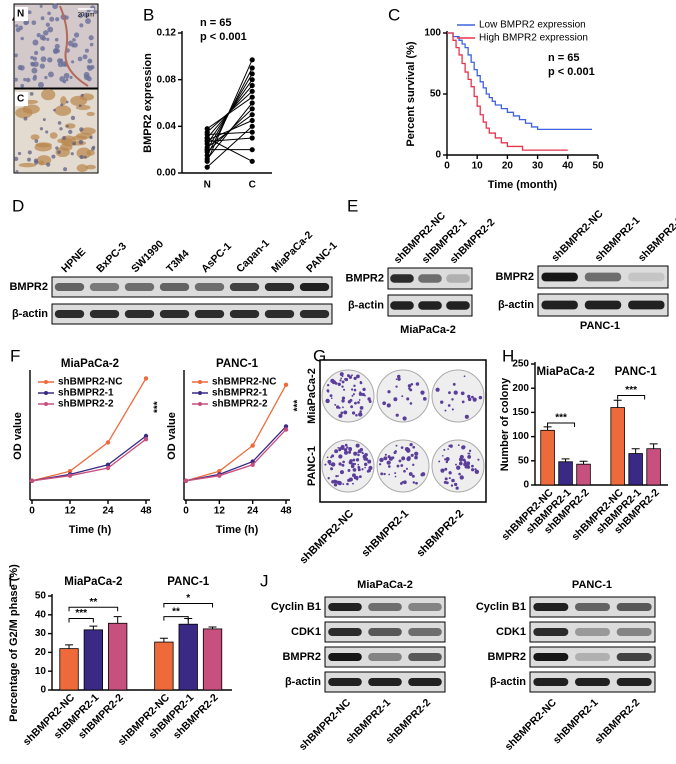 This screenshot has width=676, height=764. Describe the element at coordinates (568, 166) in the screenshot. I see `x-tick-label: 40` at that location.